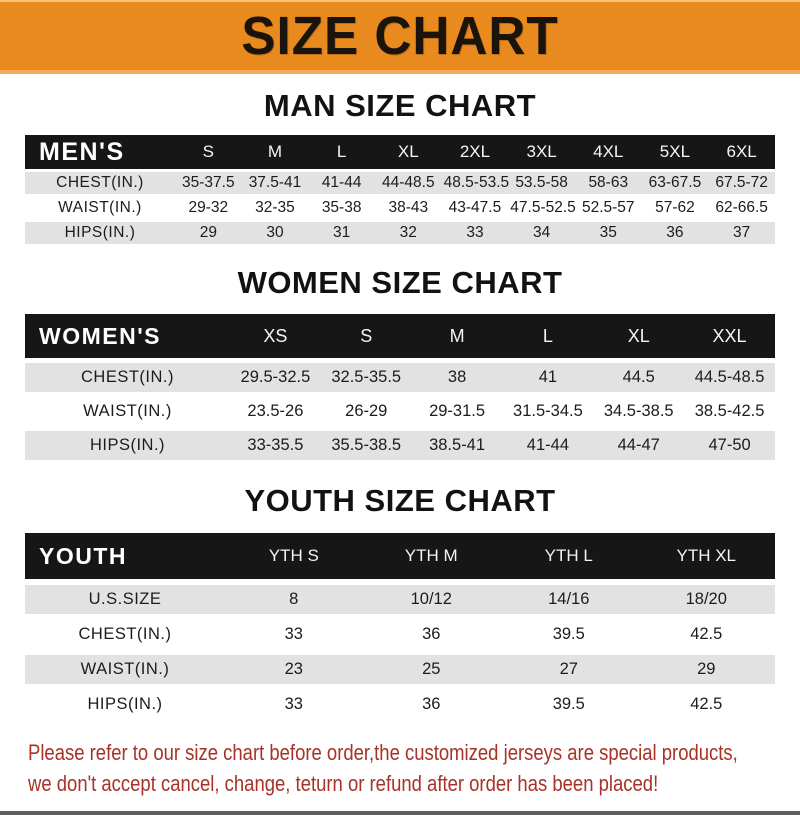 Image resolution: width=800 pixels, height=815 pixels. What do you see at coordinates (400, 233) in the screenshot?
I see `table-row: HIPS(IN.) 29 30 31 32 33 34 35 36 37` at bounding box center [400, 233].